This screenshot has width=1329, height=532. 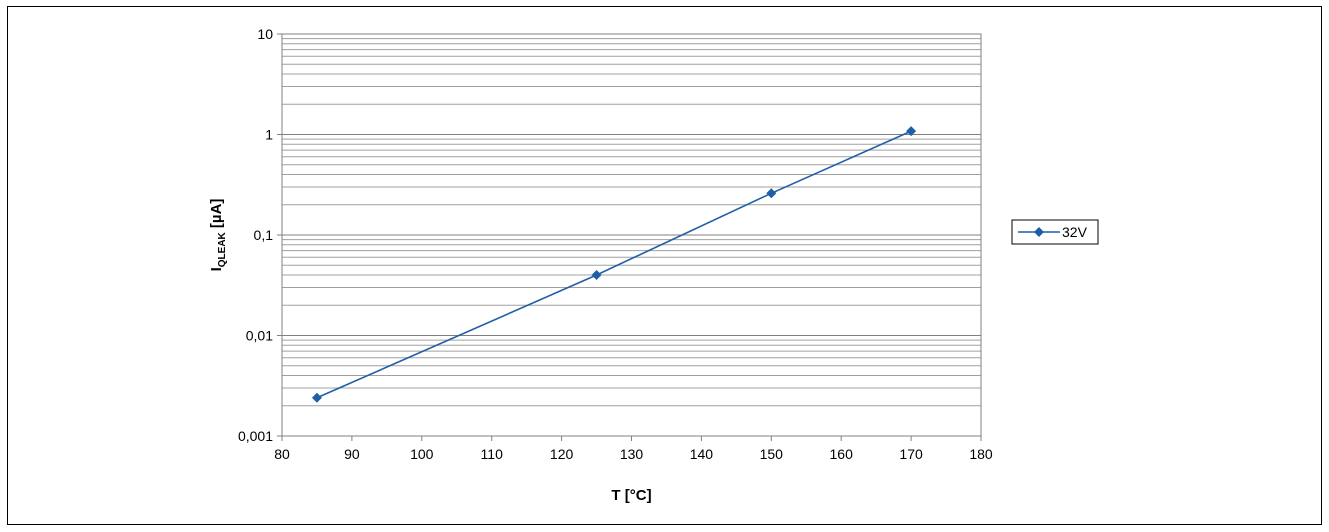 I want to click on legend-diamond-marker, so click(x=1039, y=232).